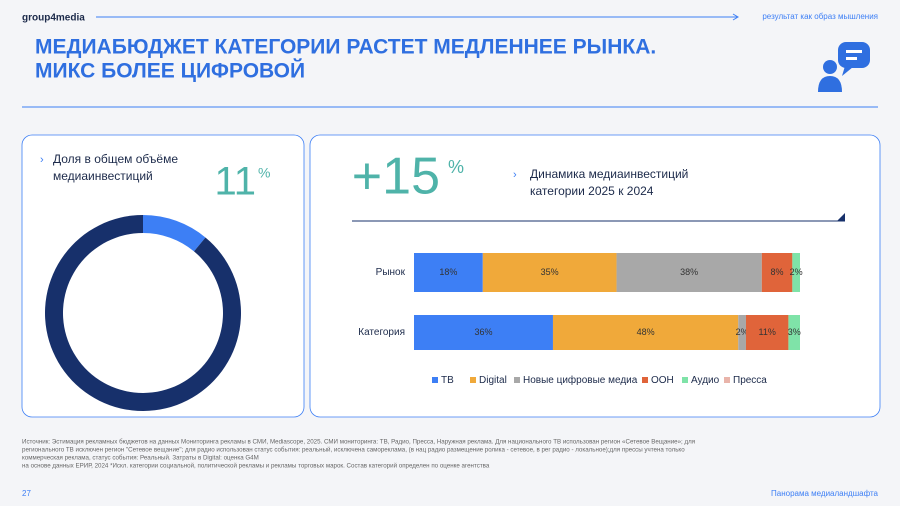  Describe the element at coordinates (115, 159) in the screenshot. I see `caption: Доля в общем объёме` at that location.